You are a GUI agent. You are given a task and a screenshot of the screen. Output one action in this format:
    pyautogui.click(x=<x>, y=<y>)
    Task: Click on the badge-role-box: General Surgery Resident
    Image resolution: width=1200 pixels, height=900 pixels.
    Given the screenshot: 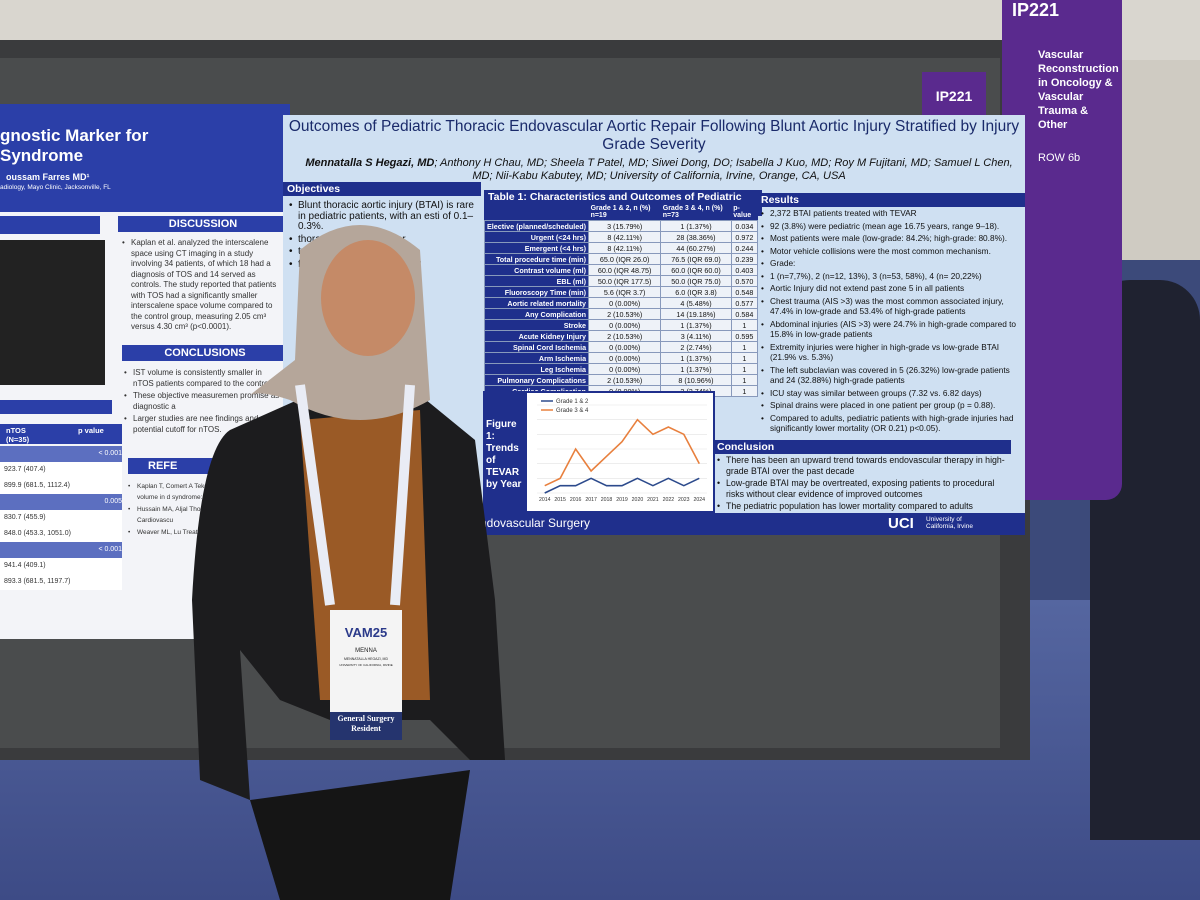 What is the action you would take?
    pyautogui.click(x=366, y=723)
    